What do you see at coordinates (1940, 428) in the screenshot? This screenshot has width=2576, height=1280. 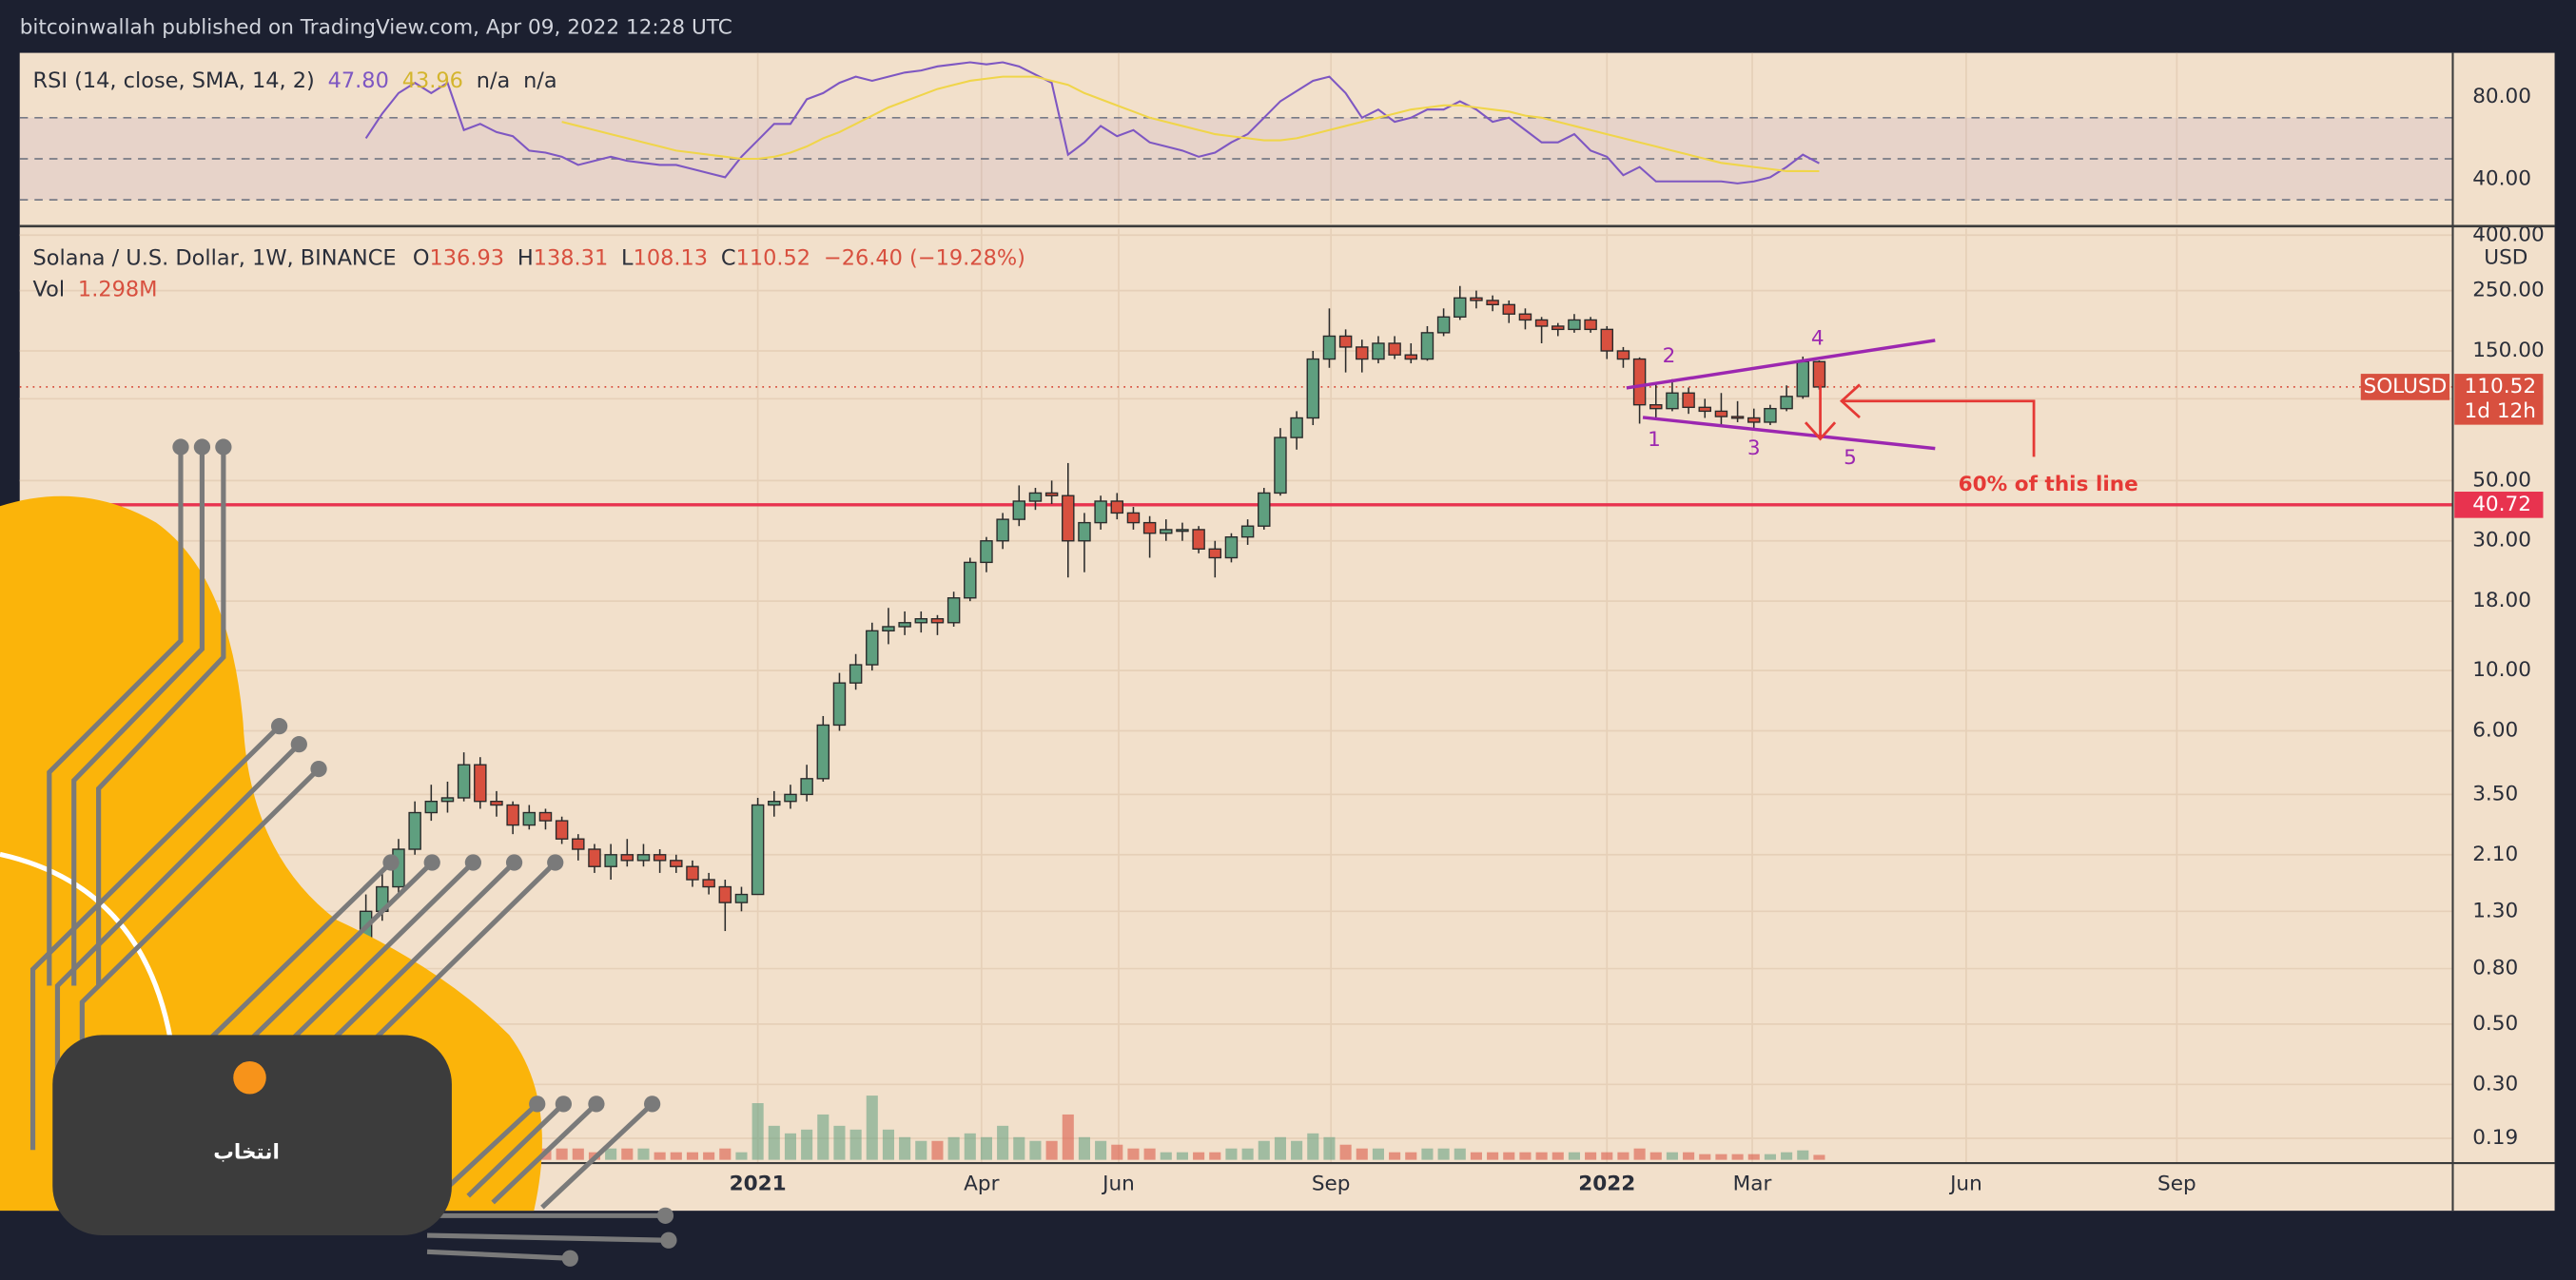 I see `arrow` at bounding box center [1940, 428].